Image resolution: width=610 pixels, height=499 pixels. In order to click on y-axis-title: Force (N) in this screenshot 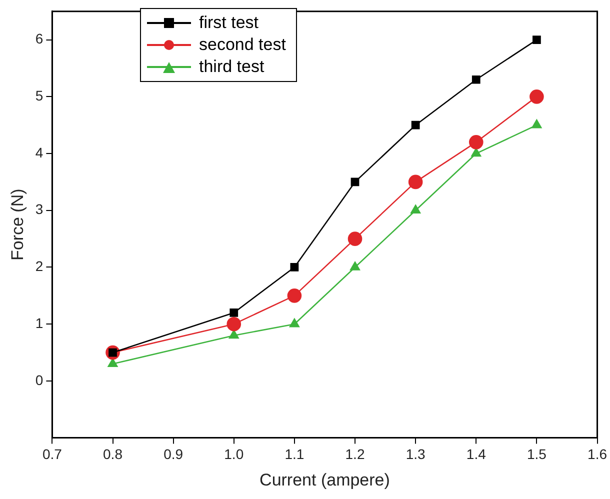, I will do `click(17, 224)`.